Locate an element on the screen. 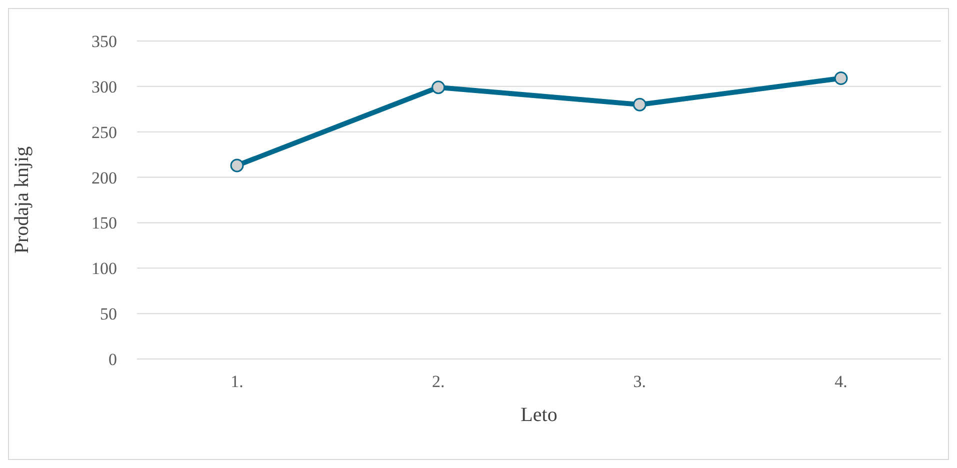  x-tick-label: 4. is located at coordinates (841, 382).